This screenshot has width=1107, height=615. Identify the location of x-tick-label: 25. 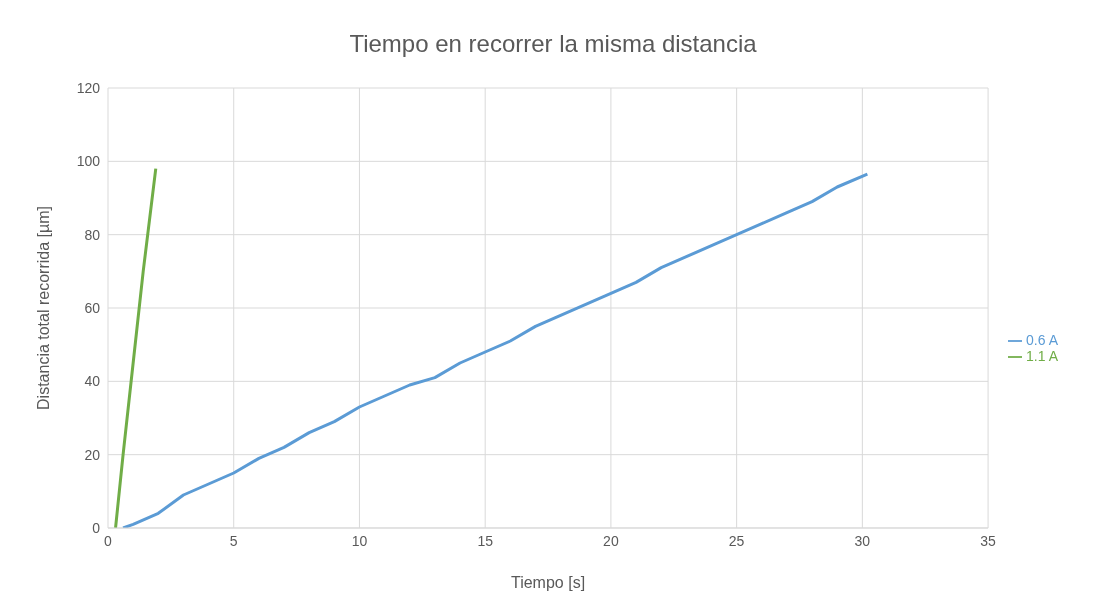
(736, 540).